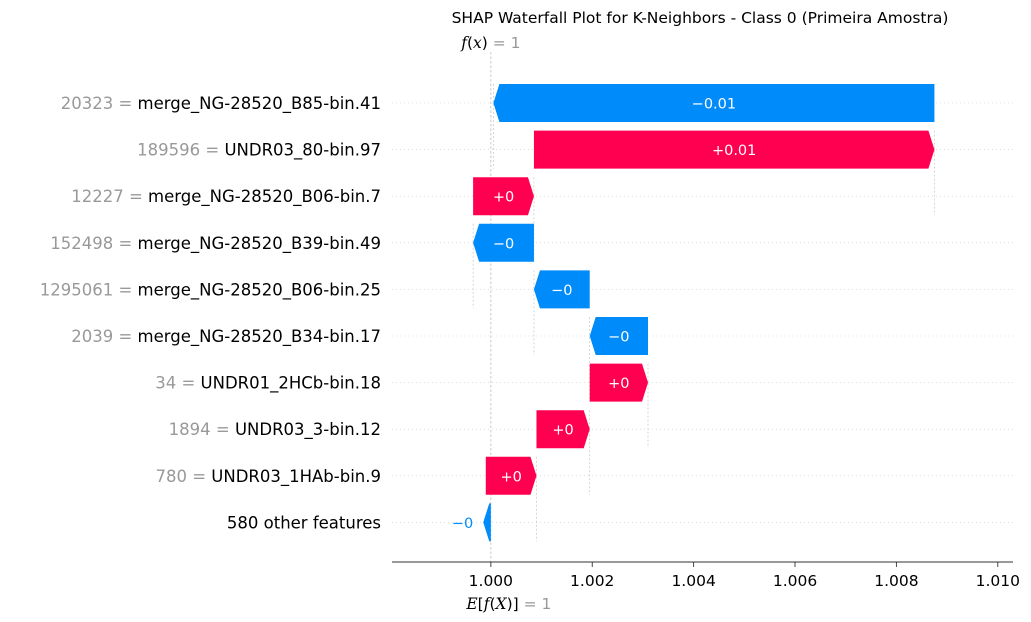  I want to click on efx-label: E[f(X)] = 1, so click(508, 604).